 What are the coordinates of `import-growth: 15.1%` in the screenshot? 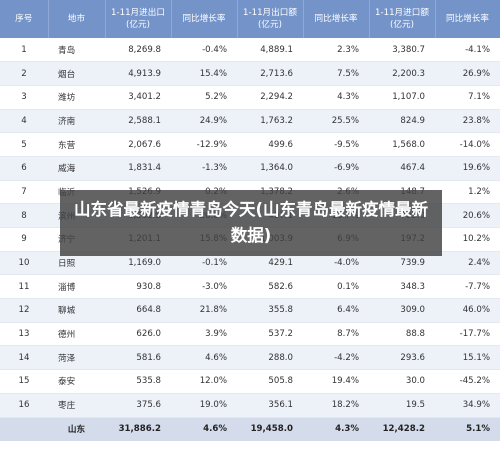 It's located at (467, 358).